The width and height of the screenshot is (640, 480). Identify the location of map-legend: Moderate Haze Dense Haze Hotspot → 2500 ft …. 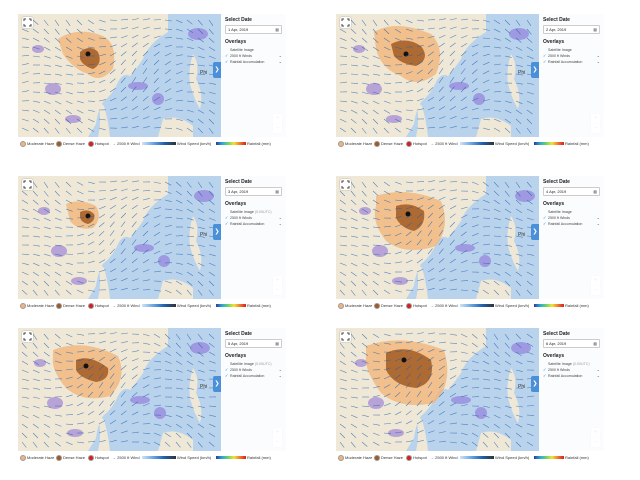
(152, 458).